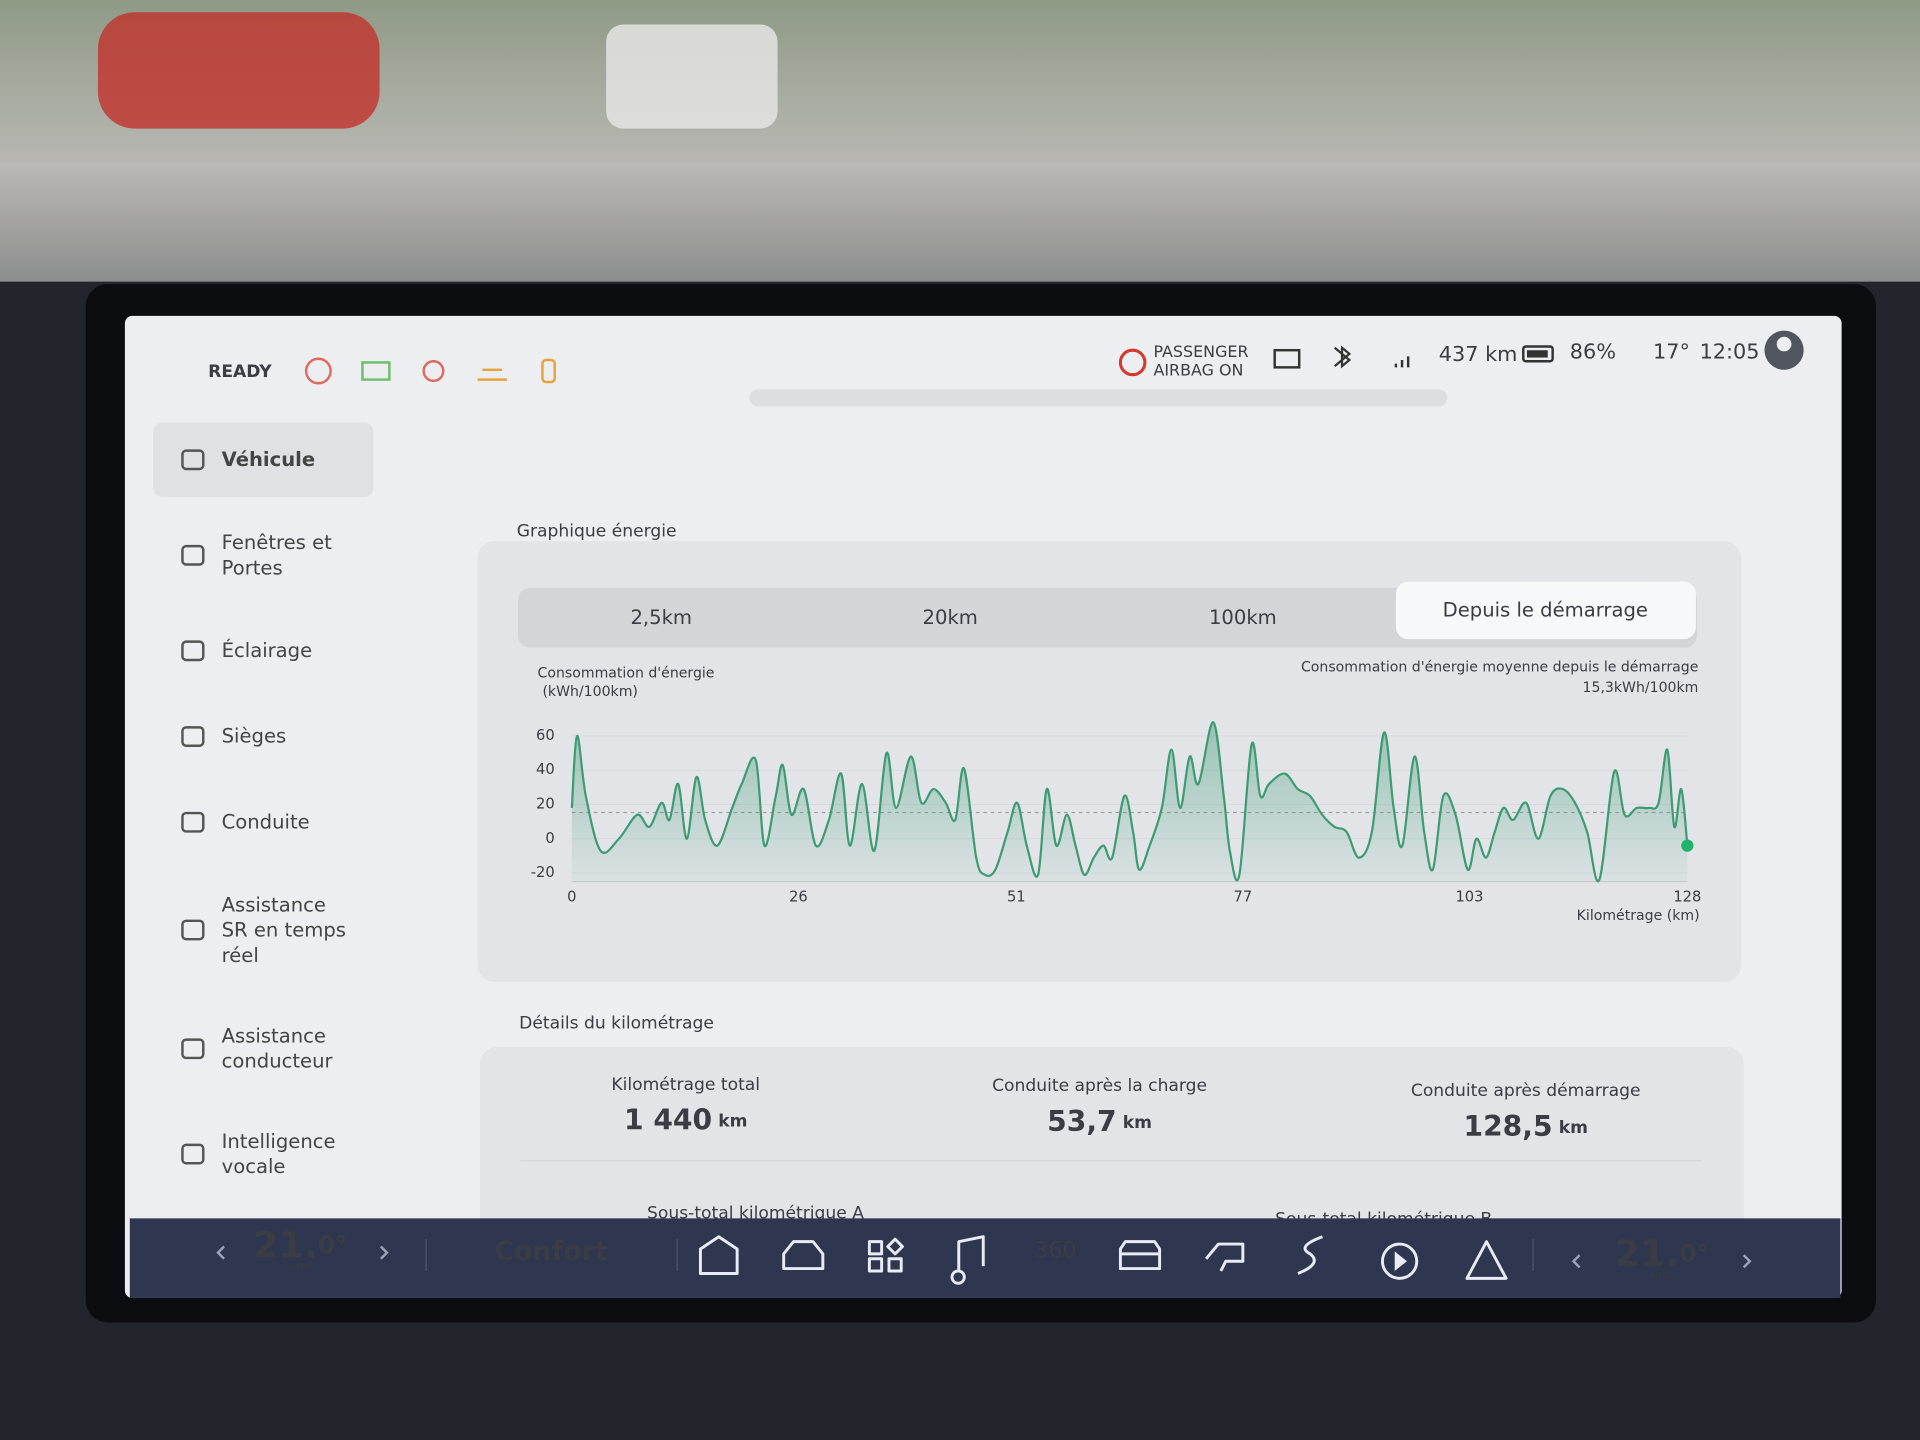 Image resolution: width=1920 pixels, height=1440 pixels. Describe the element at coordinates (685, 1085) in the screenshot. I see `stat-label: Kilométrage total` at that location.